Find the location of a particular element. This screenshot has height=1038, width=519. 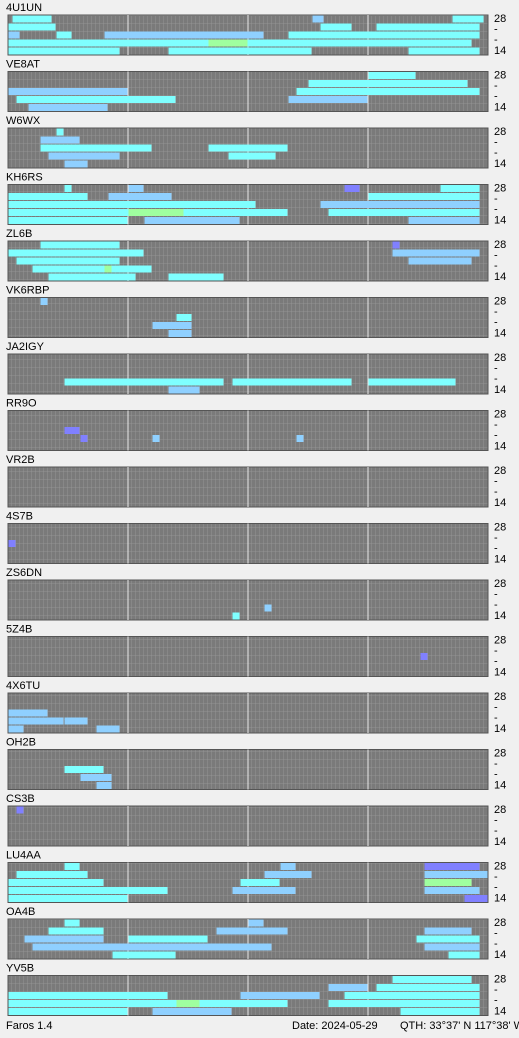

station-name: RR9O is located at coordinates (21, 403).